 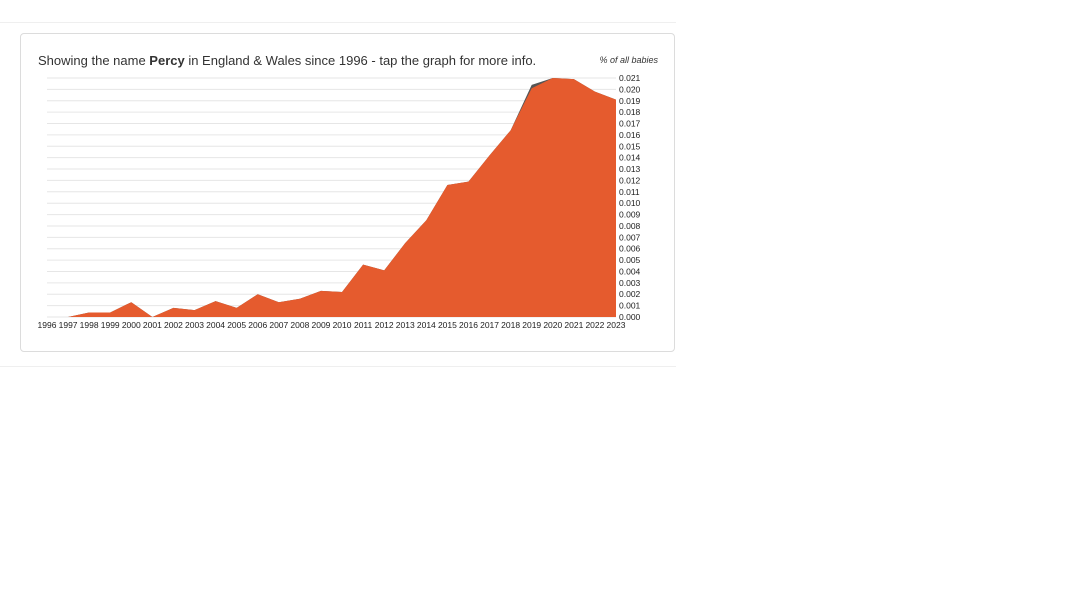 I want to click on x-tick-label: 2009, so click(x=321, y=325).